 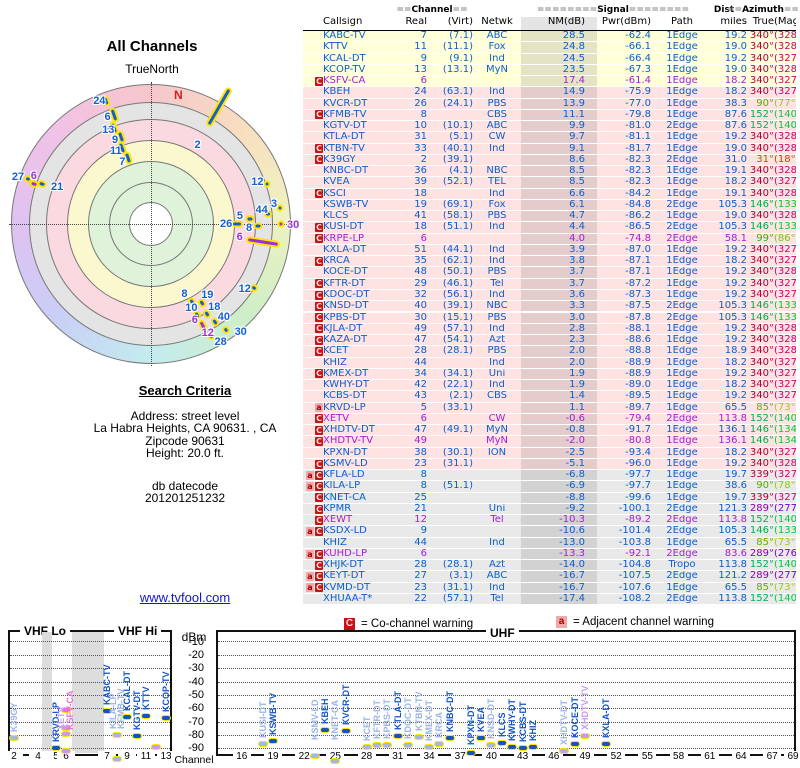 I want to click on cell-true: 99°, so click(x=765, y=238).